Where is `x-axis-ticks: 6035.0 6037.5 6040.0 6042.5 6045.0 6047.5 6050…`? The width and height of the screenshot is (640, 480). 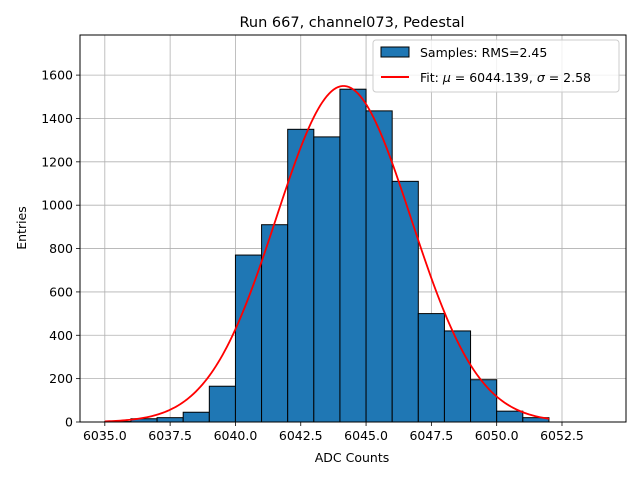
x-axis-ticks: 6035.0 6037.5 6040.0 6042.5 6045.0 6047.5 6050… is located at coordinates (333, 432).